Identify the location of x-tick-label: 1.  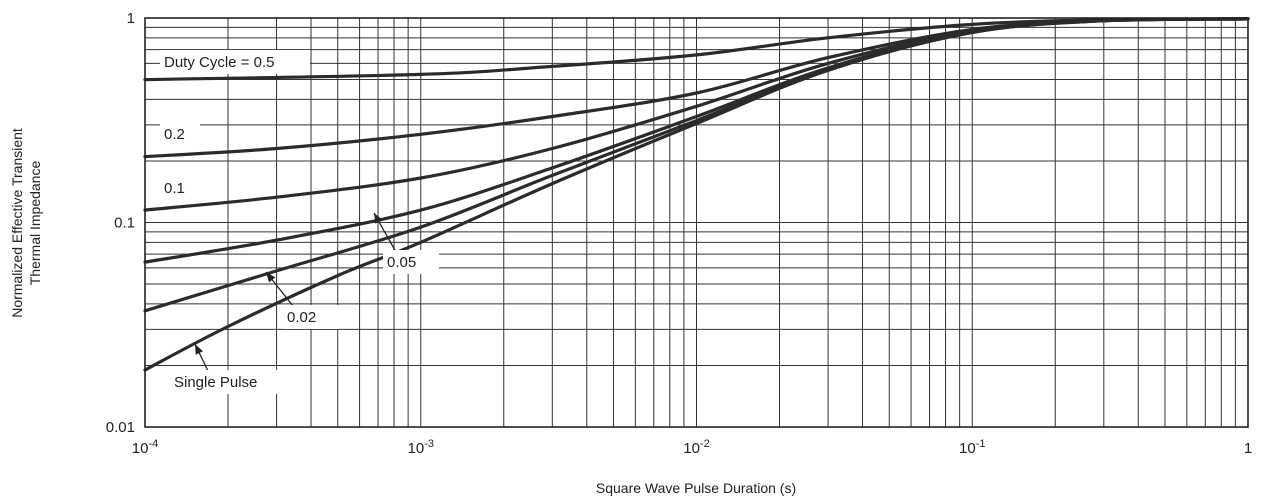
(1248, 448).